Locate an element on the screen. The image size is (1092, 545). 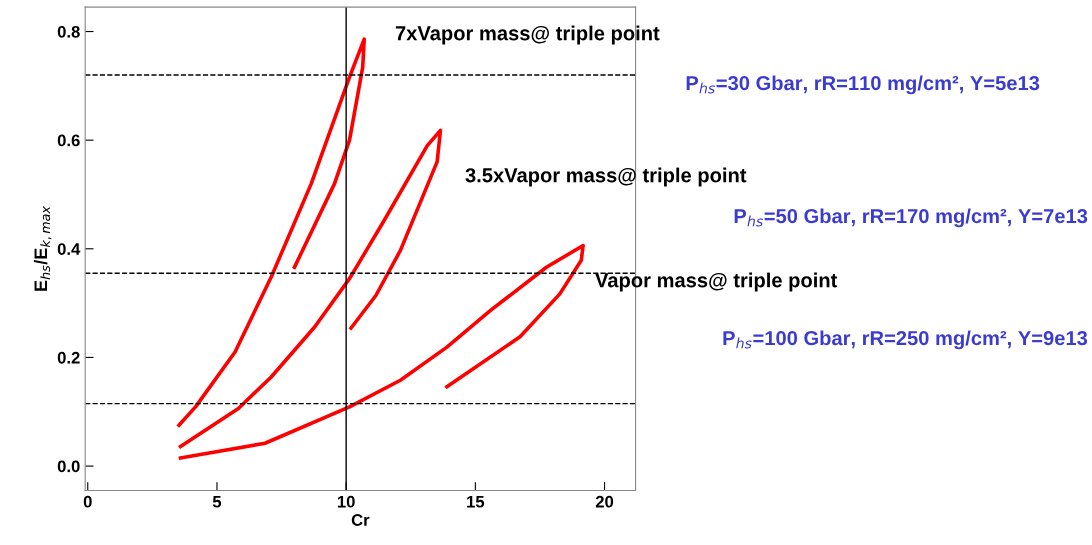
text: P$_{hs}$=100 Gbar, rR=250 mg/cm², Y=9e13 is located at coordinates (905, 340).